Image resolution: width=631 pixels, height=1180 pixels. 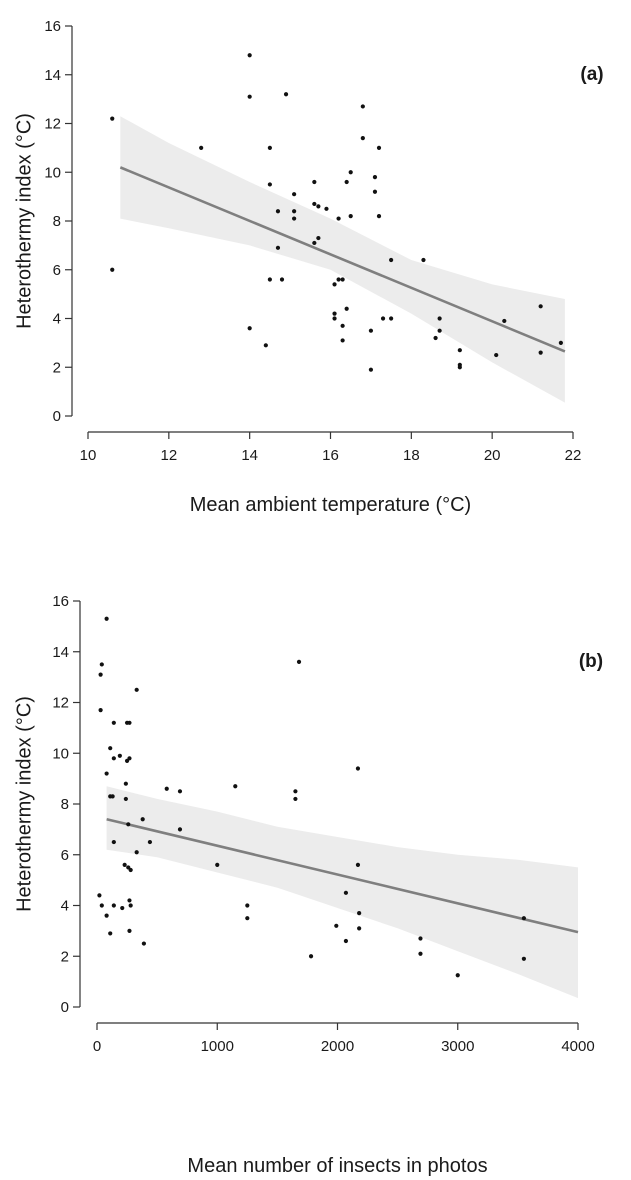 What do you see at coordinates (65, 1007) in the screenshot?
I see `y-tick-label: 0` at bounding box center [65, 1007].